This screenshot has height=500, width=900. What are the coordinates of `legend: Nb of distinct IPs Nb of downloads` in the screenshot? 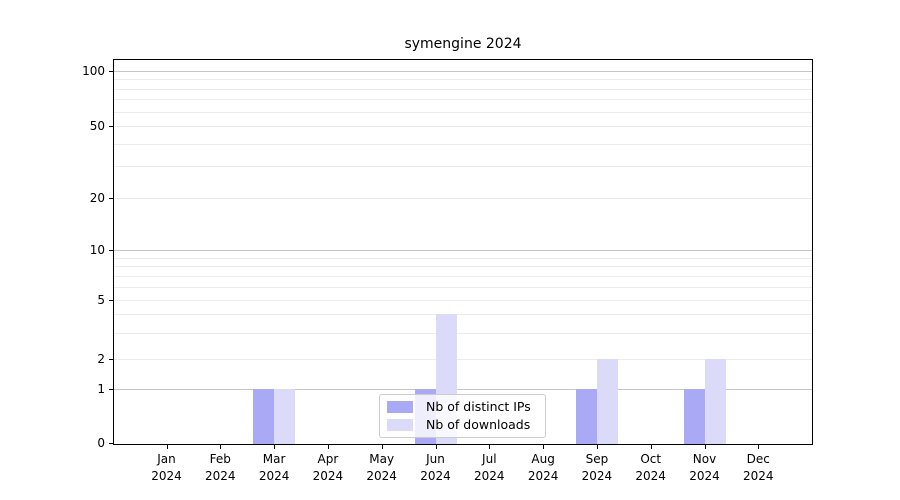 It's located at (462, 416).